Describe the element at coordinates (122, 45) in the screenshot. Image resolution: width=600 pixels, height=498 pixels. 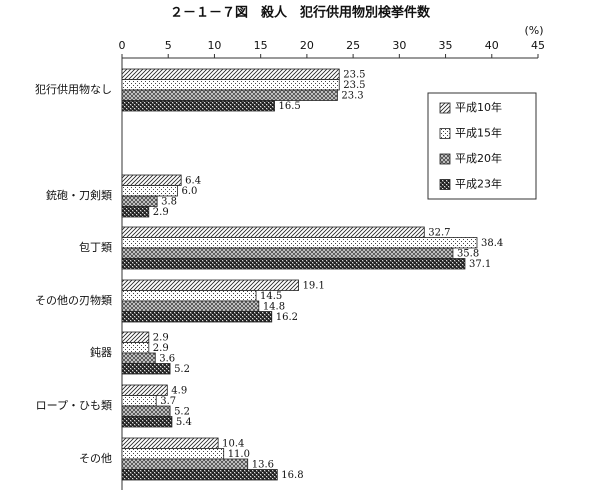
I see `x-tick-label: 0` at that location.